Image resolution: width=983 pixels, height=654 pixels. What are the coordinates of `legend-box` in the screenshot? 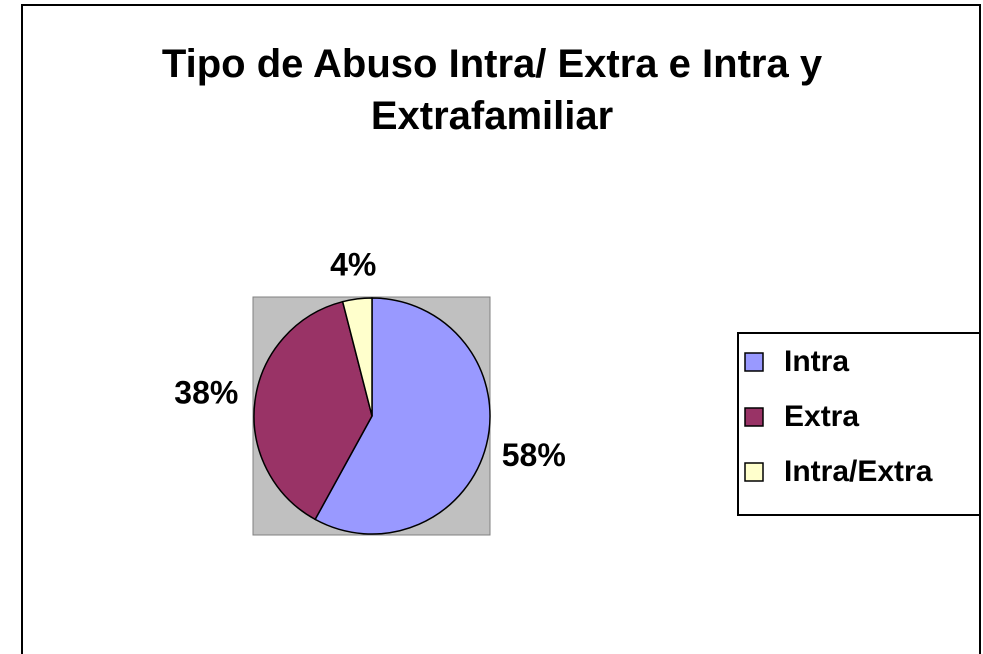 It's located at (859, 424).